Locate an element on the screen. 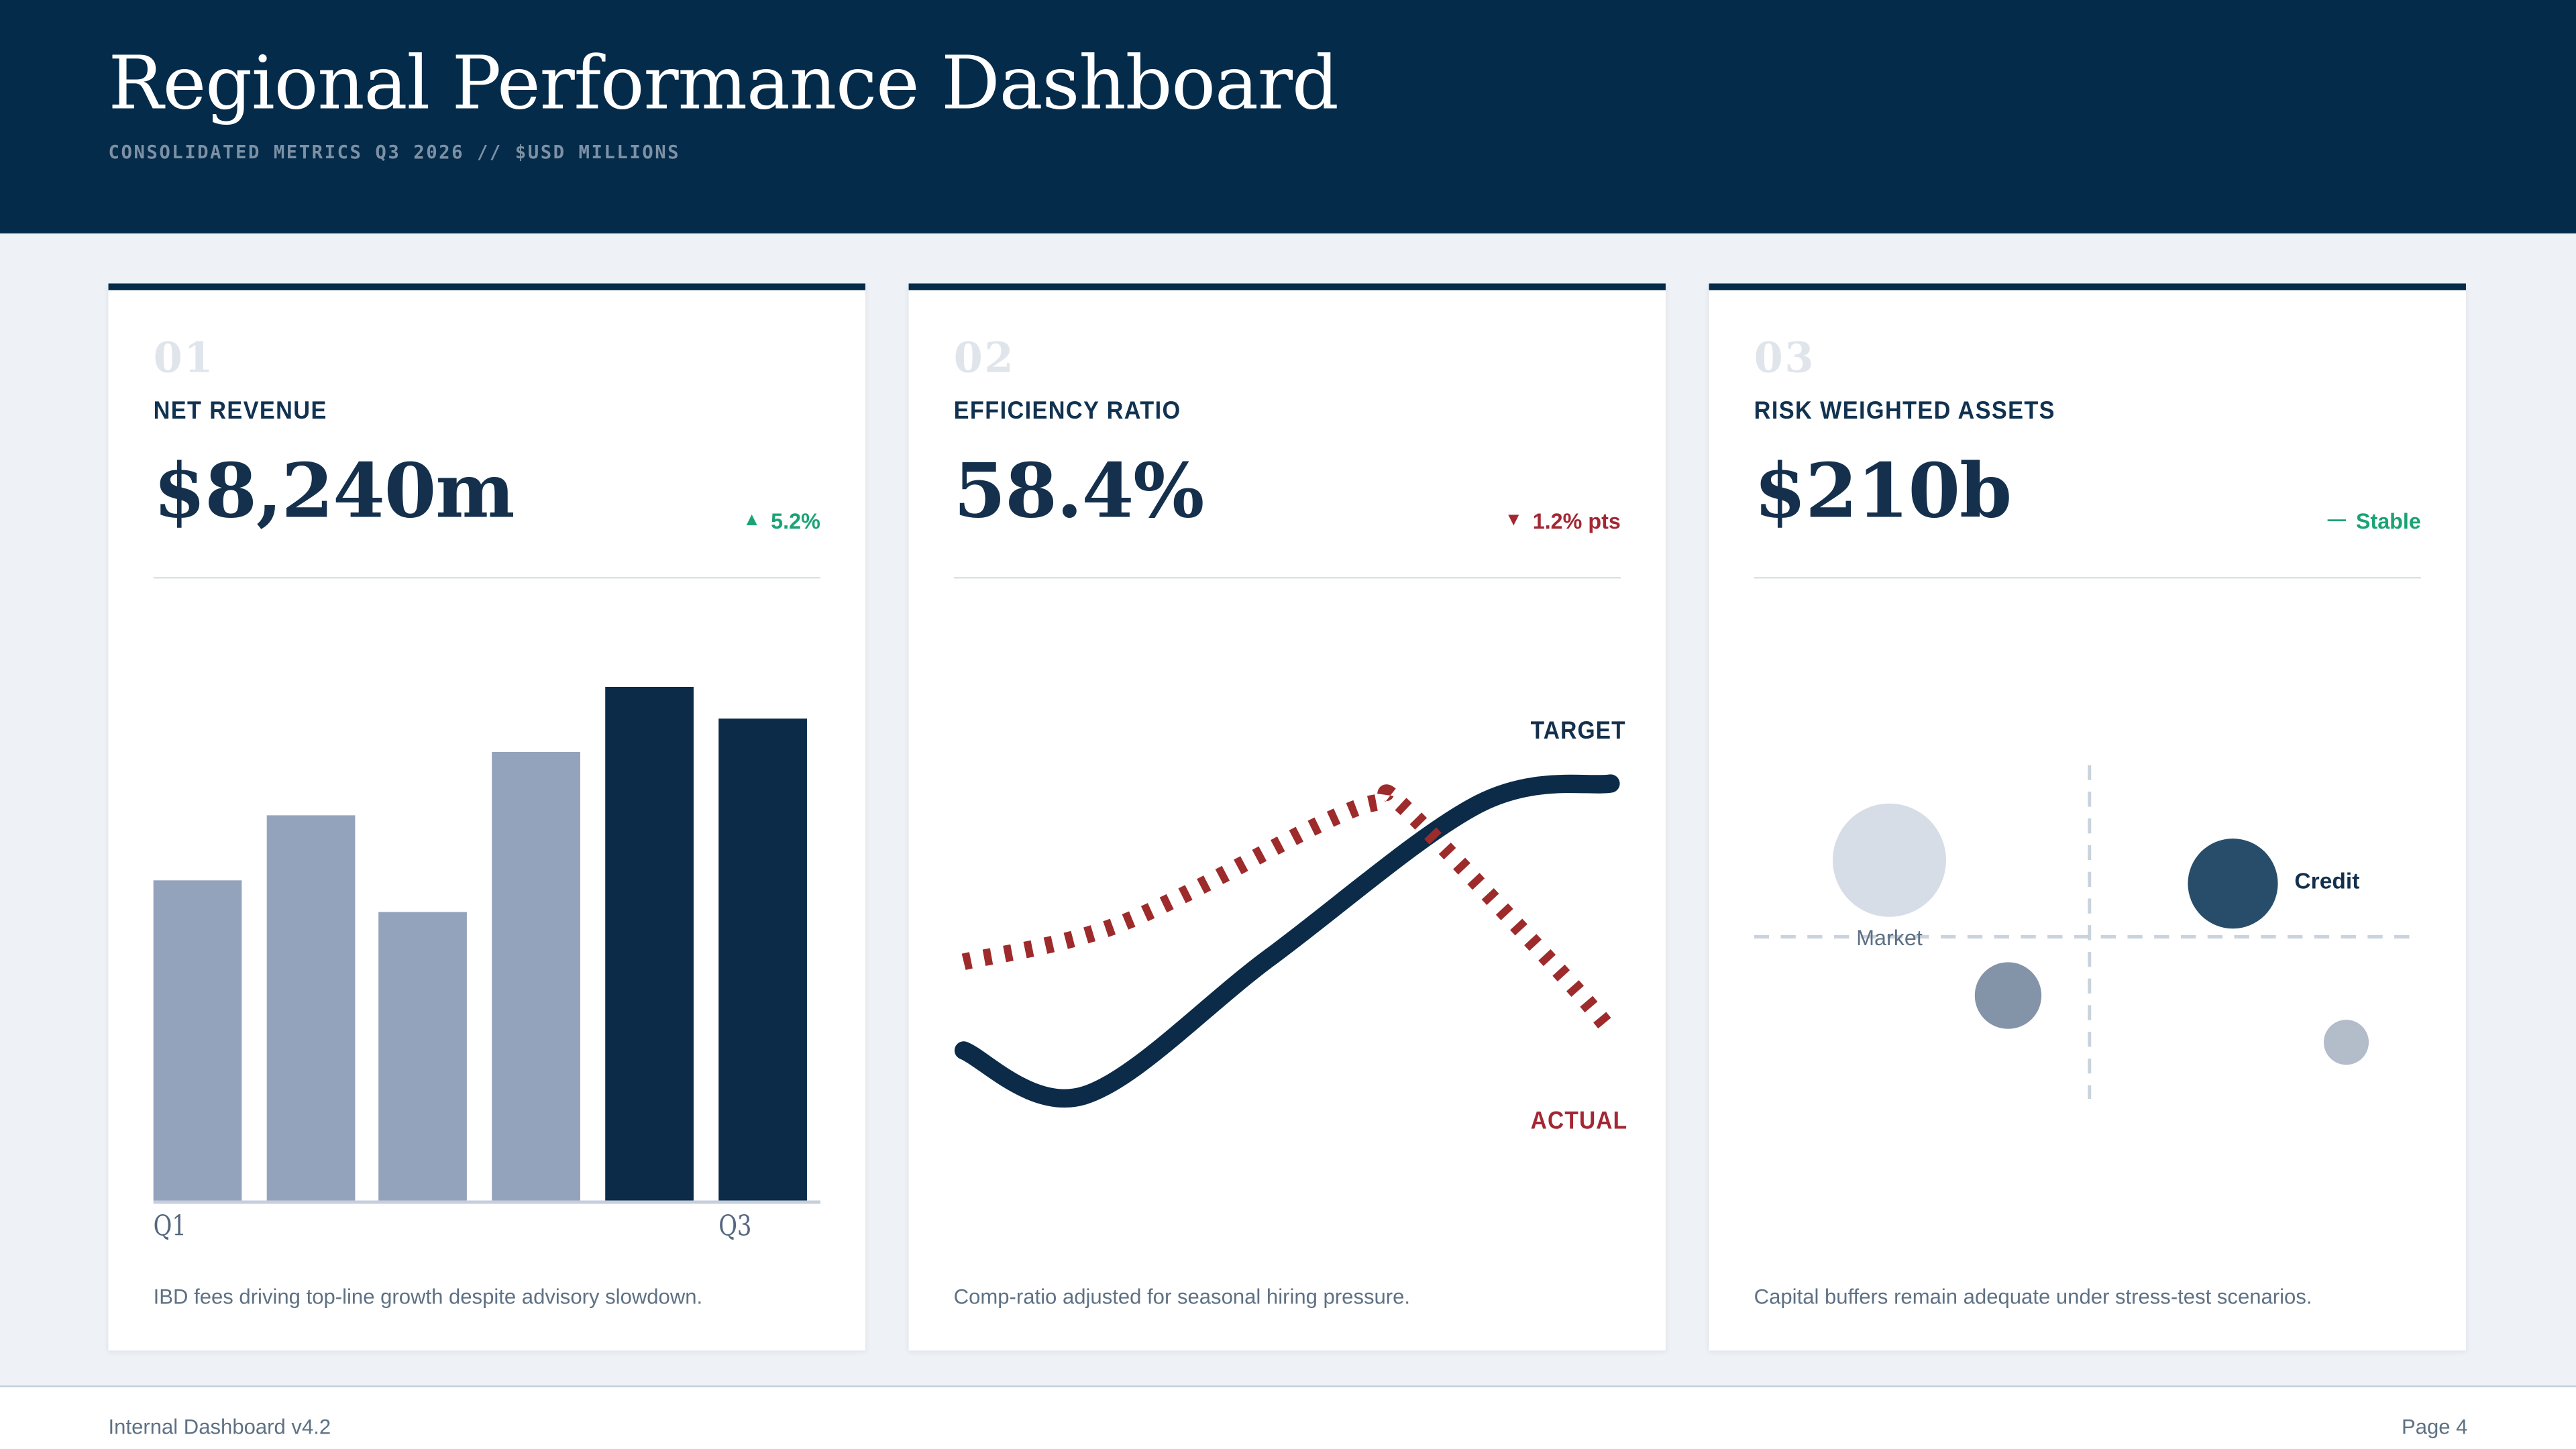 This screenshot has height=1449, width=2576. bubble-unlabeled-medium is located at coordinates (2008, 995).